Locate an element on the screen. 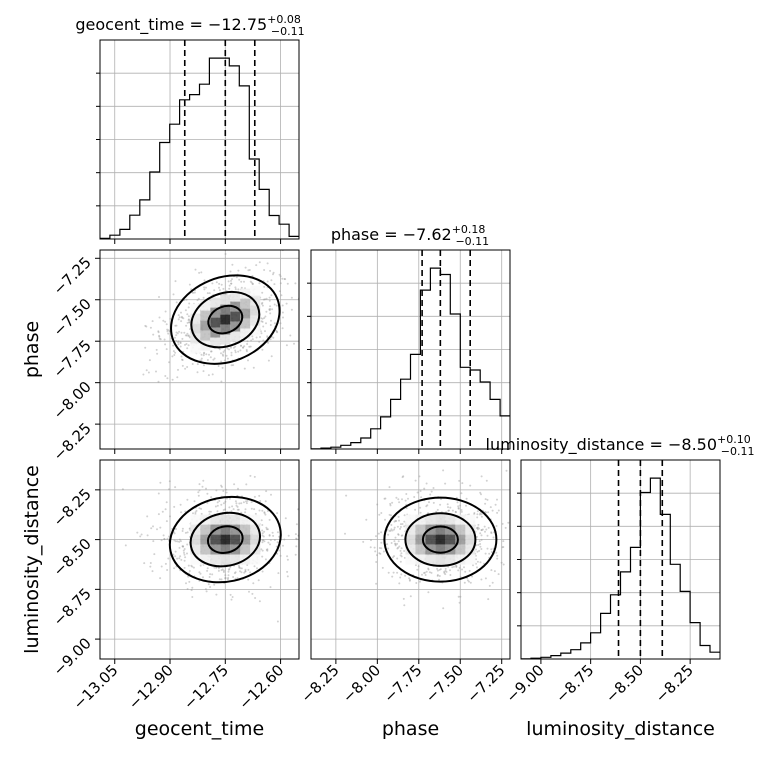 Image resolution: width=760 pixels, height=760 pixels. title-main: luminosity_distance = −8.50 is located at coordinates (601, 445).